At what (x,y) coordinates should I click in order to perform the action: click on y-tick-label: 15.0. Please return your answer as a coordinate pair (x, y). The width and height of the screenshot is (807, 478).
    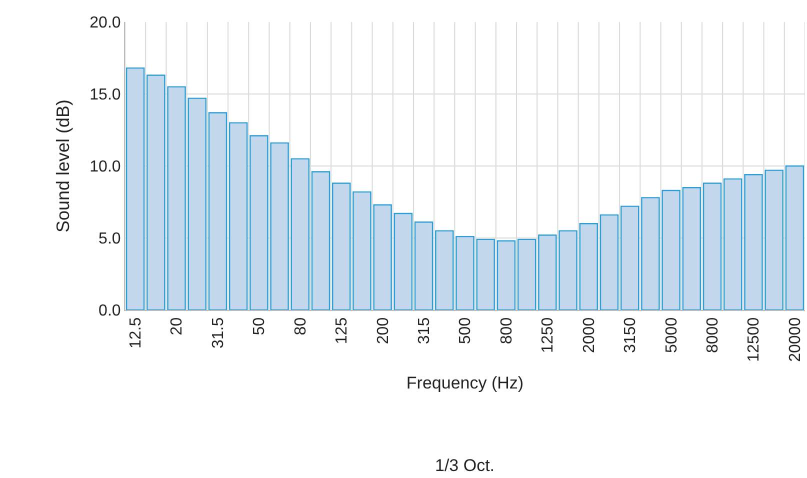
    Looking at the image, I should click on (105, 95).